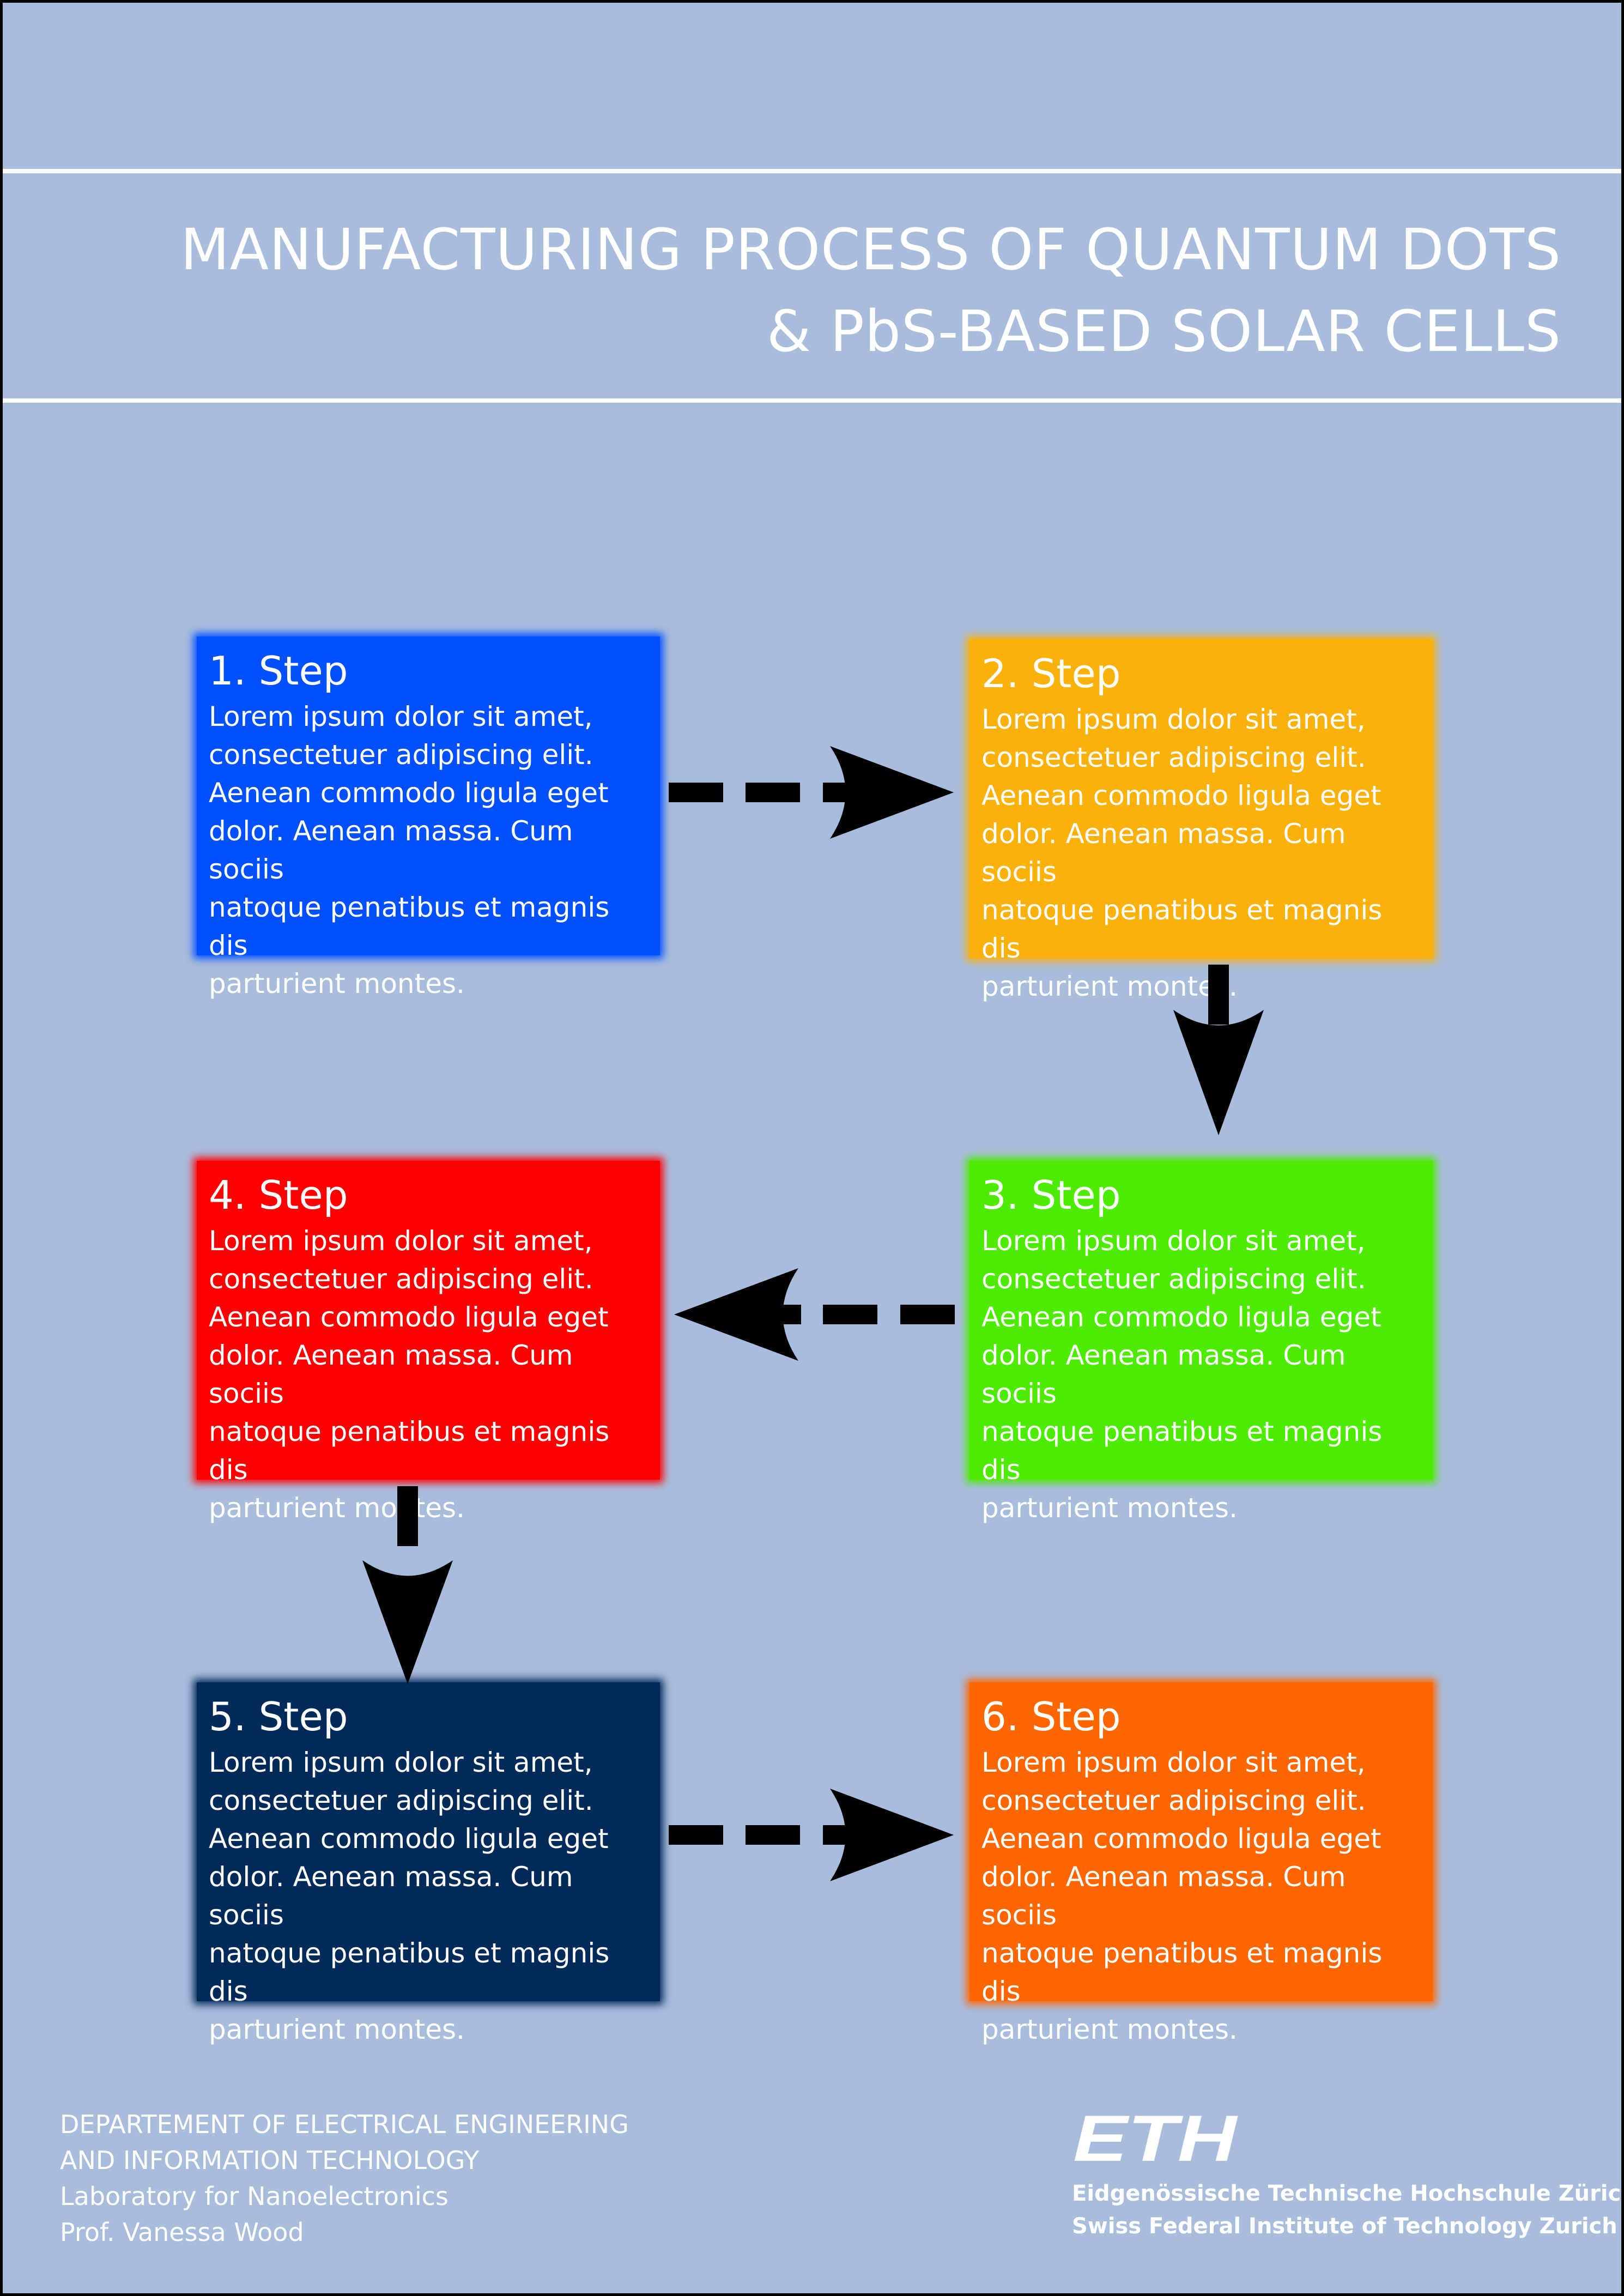 The width and height of the screenshot is (1624, 2296). I want to click on arrow-step1-to-step2, so click(811, 792).